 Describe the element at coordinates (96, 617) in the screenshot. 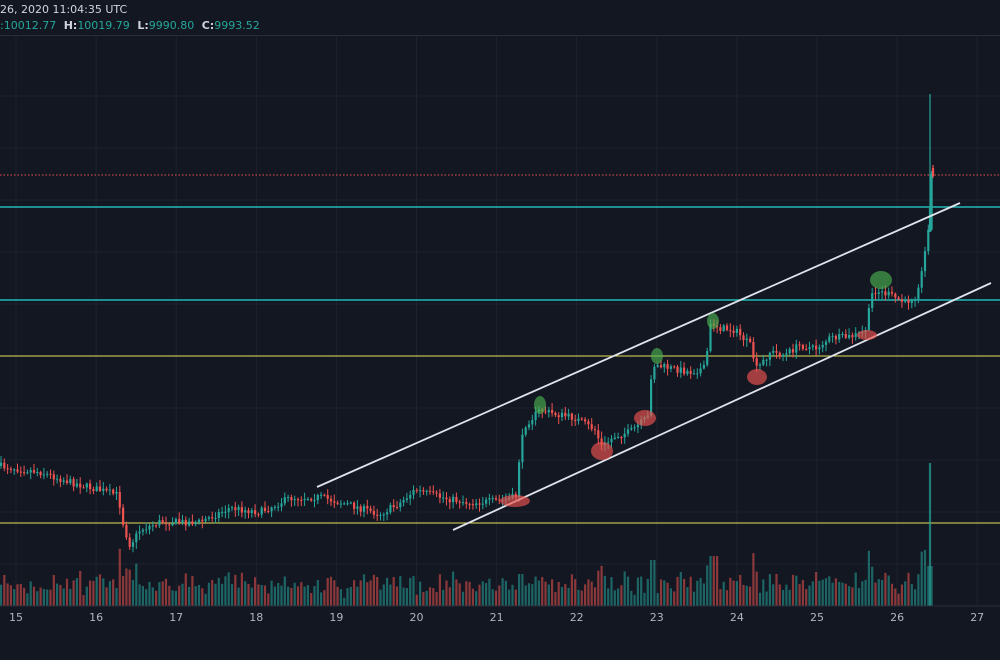

I see `x-tick-label: 16` at that location.